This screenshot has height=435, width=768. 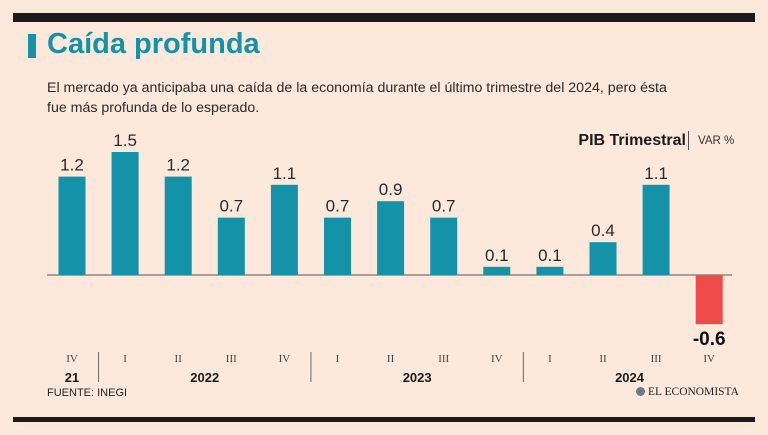 I want to click on source-note: FUENTE: INEGI, so click(x=87, y=393).